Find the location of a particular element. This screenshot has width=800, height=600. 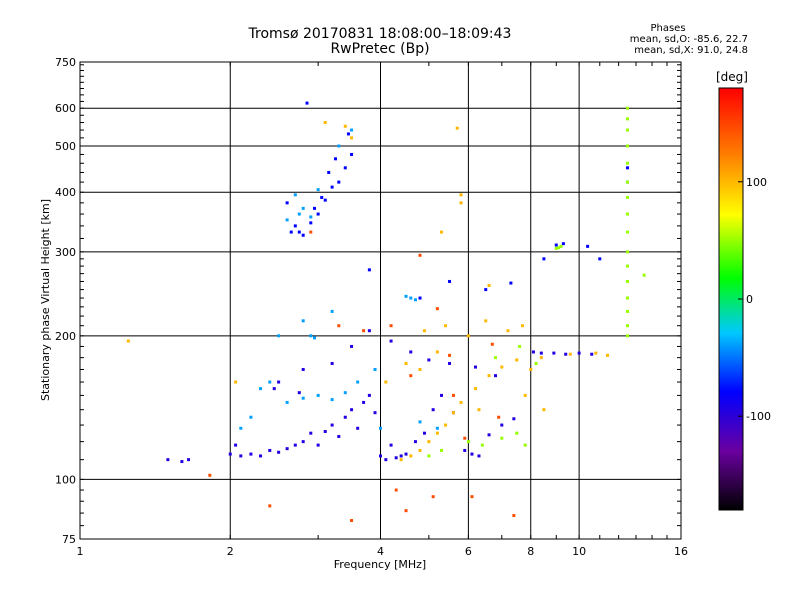

phases-heading: Phases is located at coordinates (668, 28).